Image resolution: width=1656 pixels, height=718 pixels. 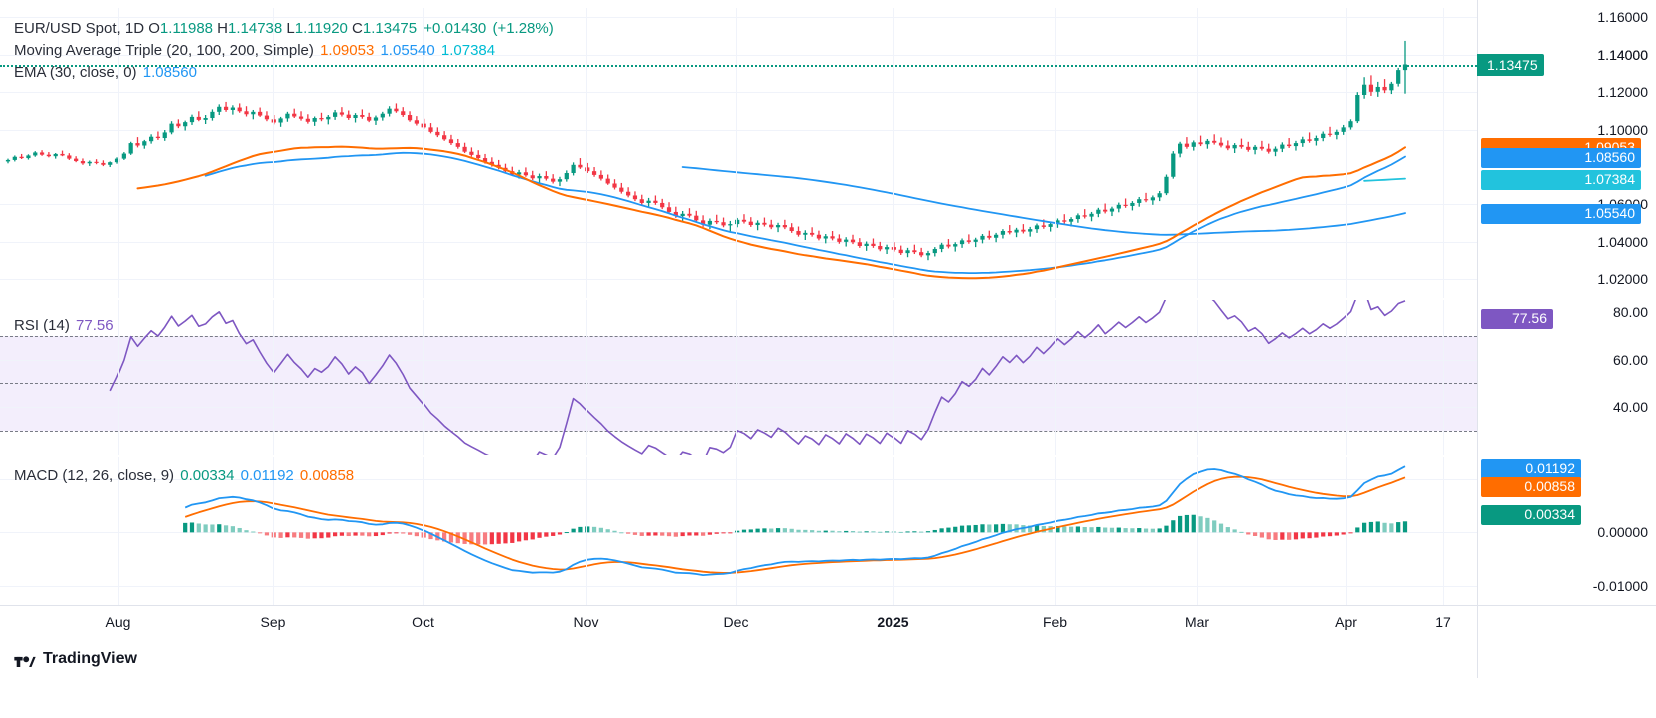 What do you see at coordinates (1566, 531) in the screenshot?
I see `macd-axis: 0.00000 -0.01000 0.01192 0.00858 0.00334` at bounding box center [1566, 531].